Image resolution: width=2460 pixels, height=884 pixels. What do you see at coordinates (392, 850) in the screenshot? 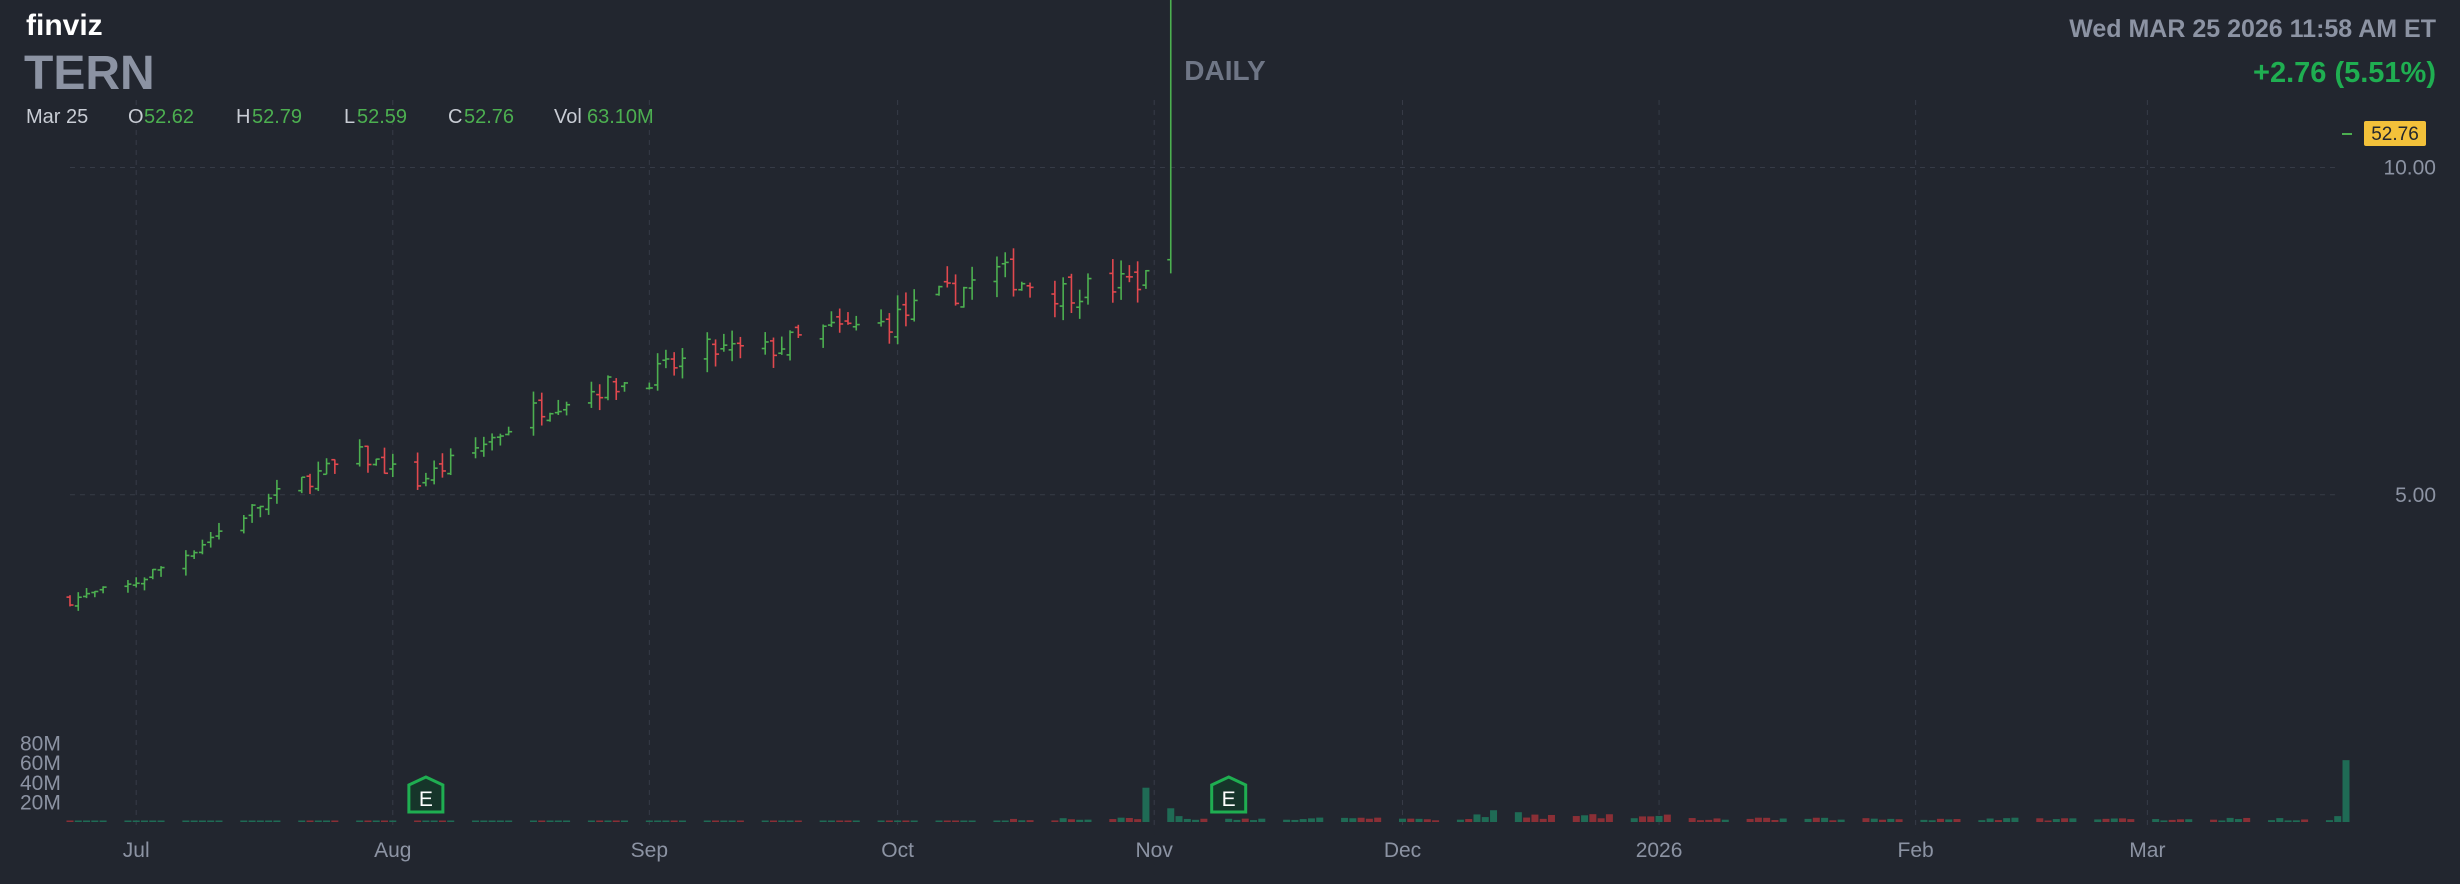
I see `date-tick-label: Aug` at bounding box center [392, 850].